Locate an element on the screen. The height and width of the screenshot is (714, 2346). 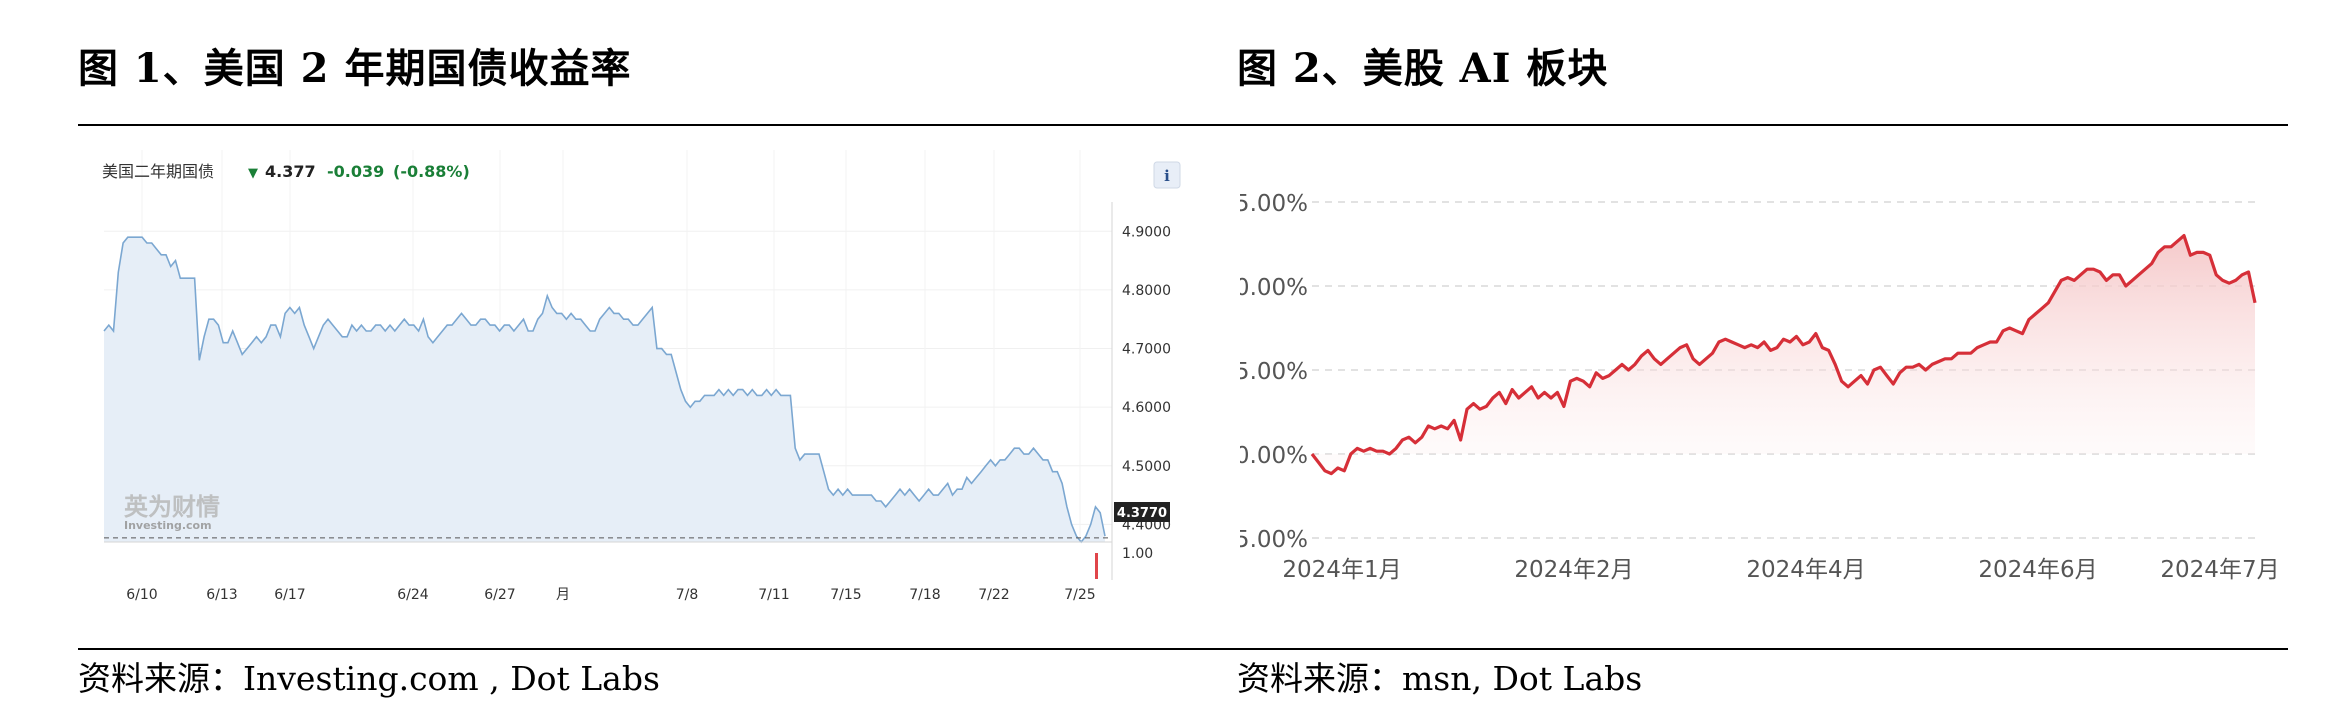
chart1-x-tick-label: 7/18 is located at coordinates (924, 595).